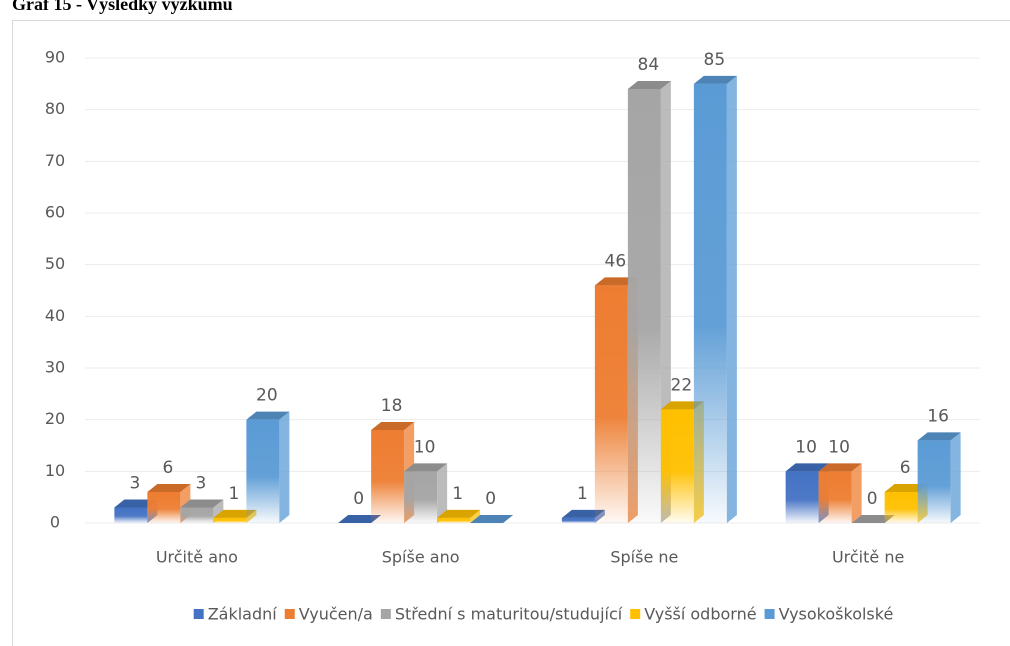 Image resolution: width=1010 pixels, height=646 pixels. I want to click on data-label: 85, so click(715, 60).